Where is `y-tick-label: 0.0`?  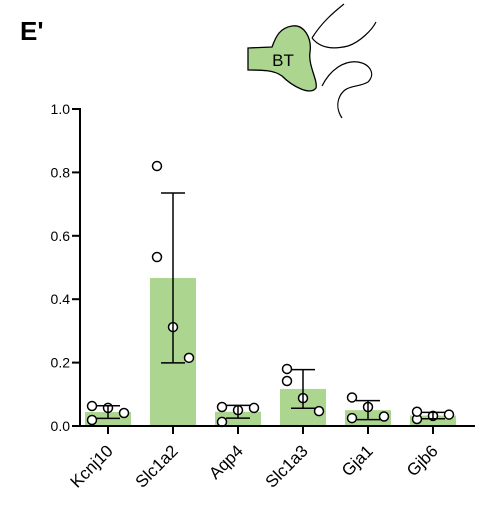
y-tick-label: 0.0 is located at coordinates (61, 426).